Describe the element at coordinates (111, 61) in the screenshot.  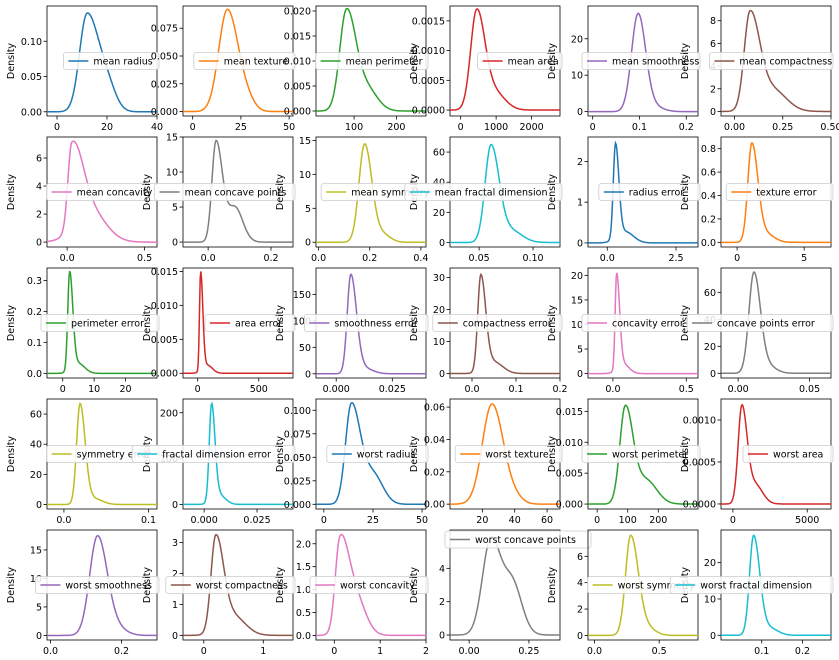
I see `legend: mean radius` at that location.